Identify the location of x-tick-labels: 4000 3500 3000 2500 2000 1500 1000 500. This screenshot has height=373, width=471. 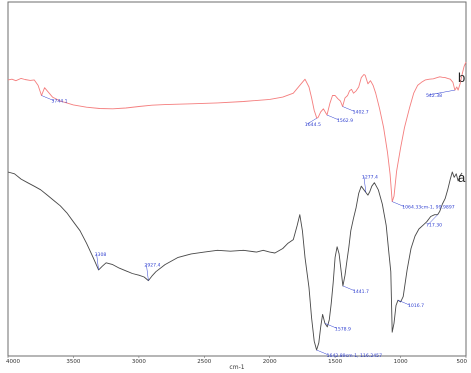
(236, 360).